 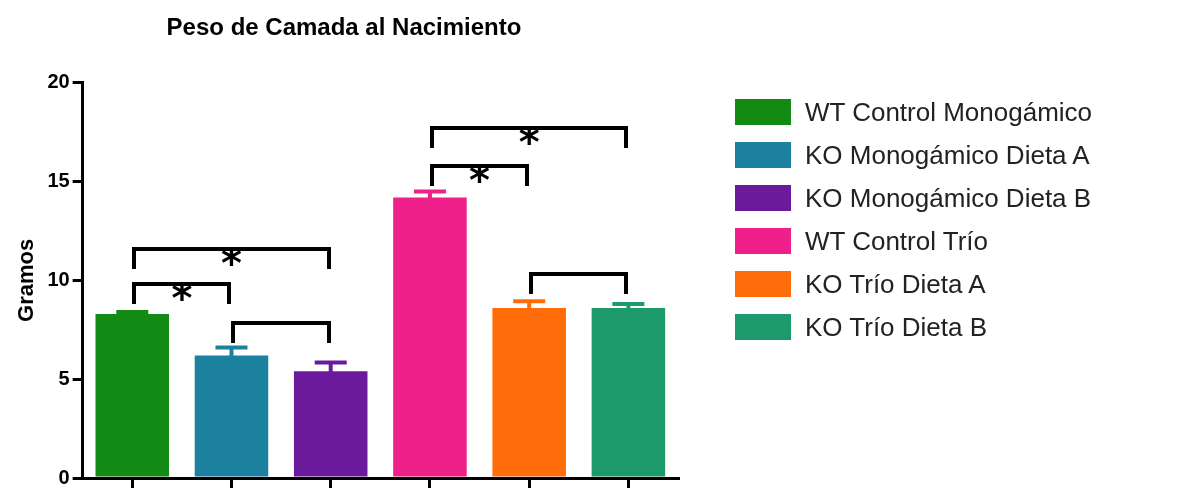 What do you see at coordinates (895, 284) in the screenshot?
I see `legend-label: KO Trío Dieta A` at bounding box center [895, 284].